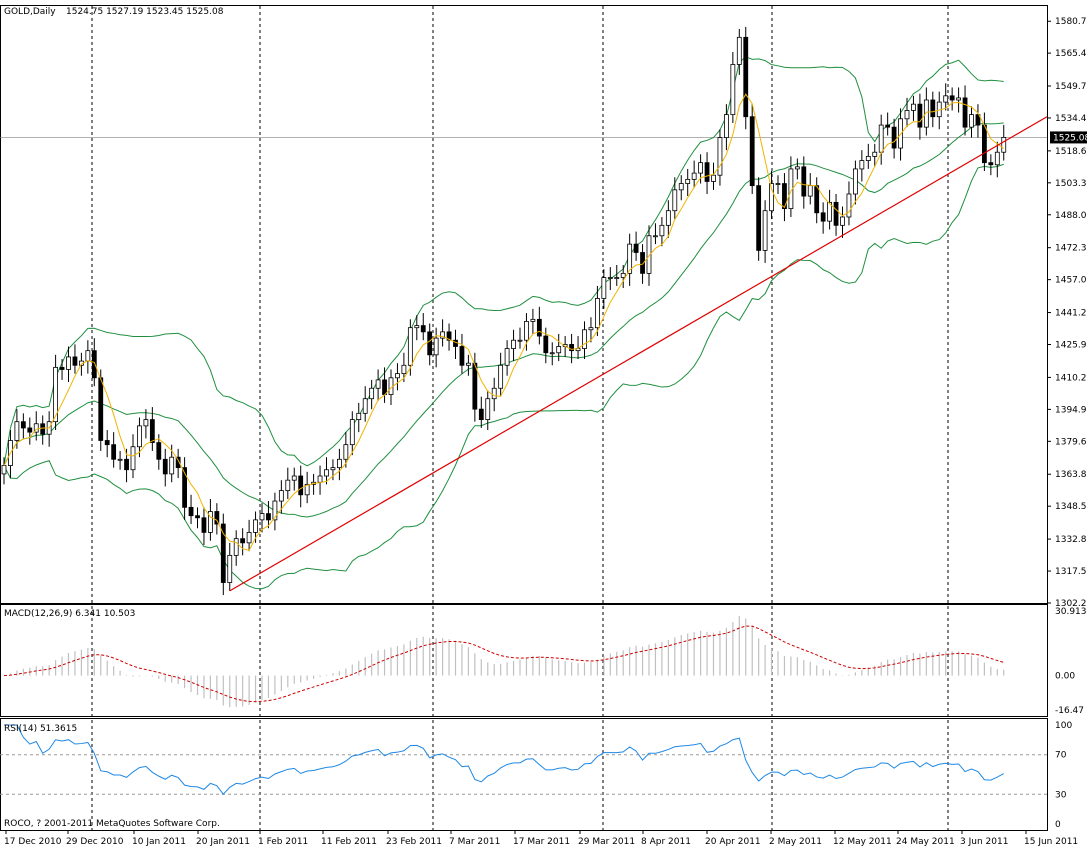  I want to click on date-tick-label: 23 Feb 2011, so click(414, 842).